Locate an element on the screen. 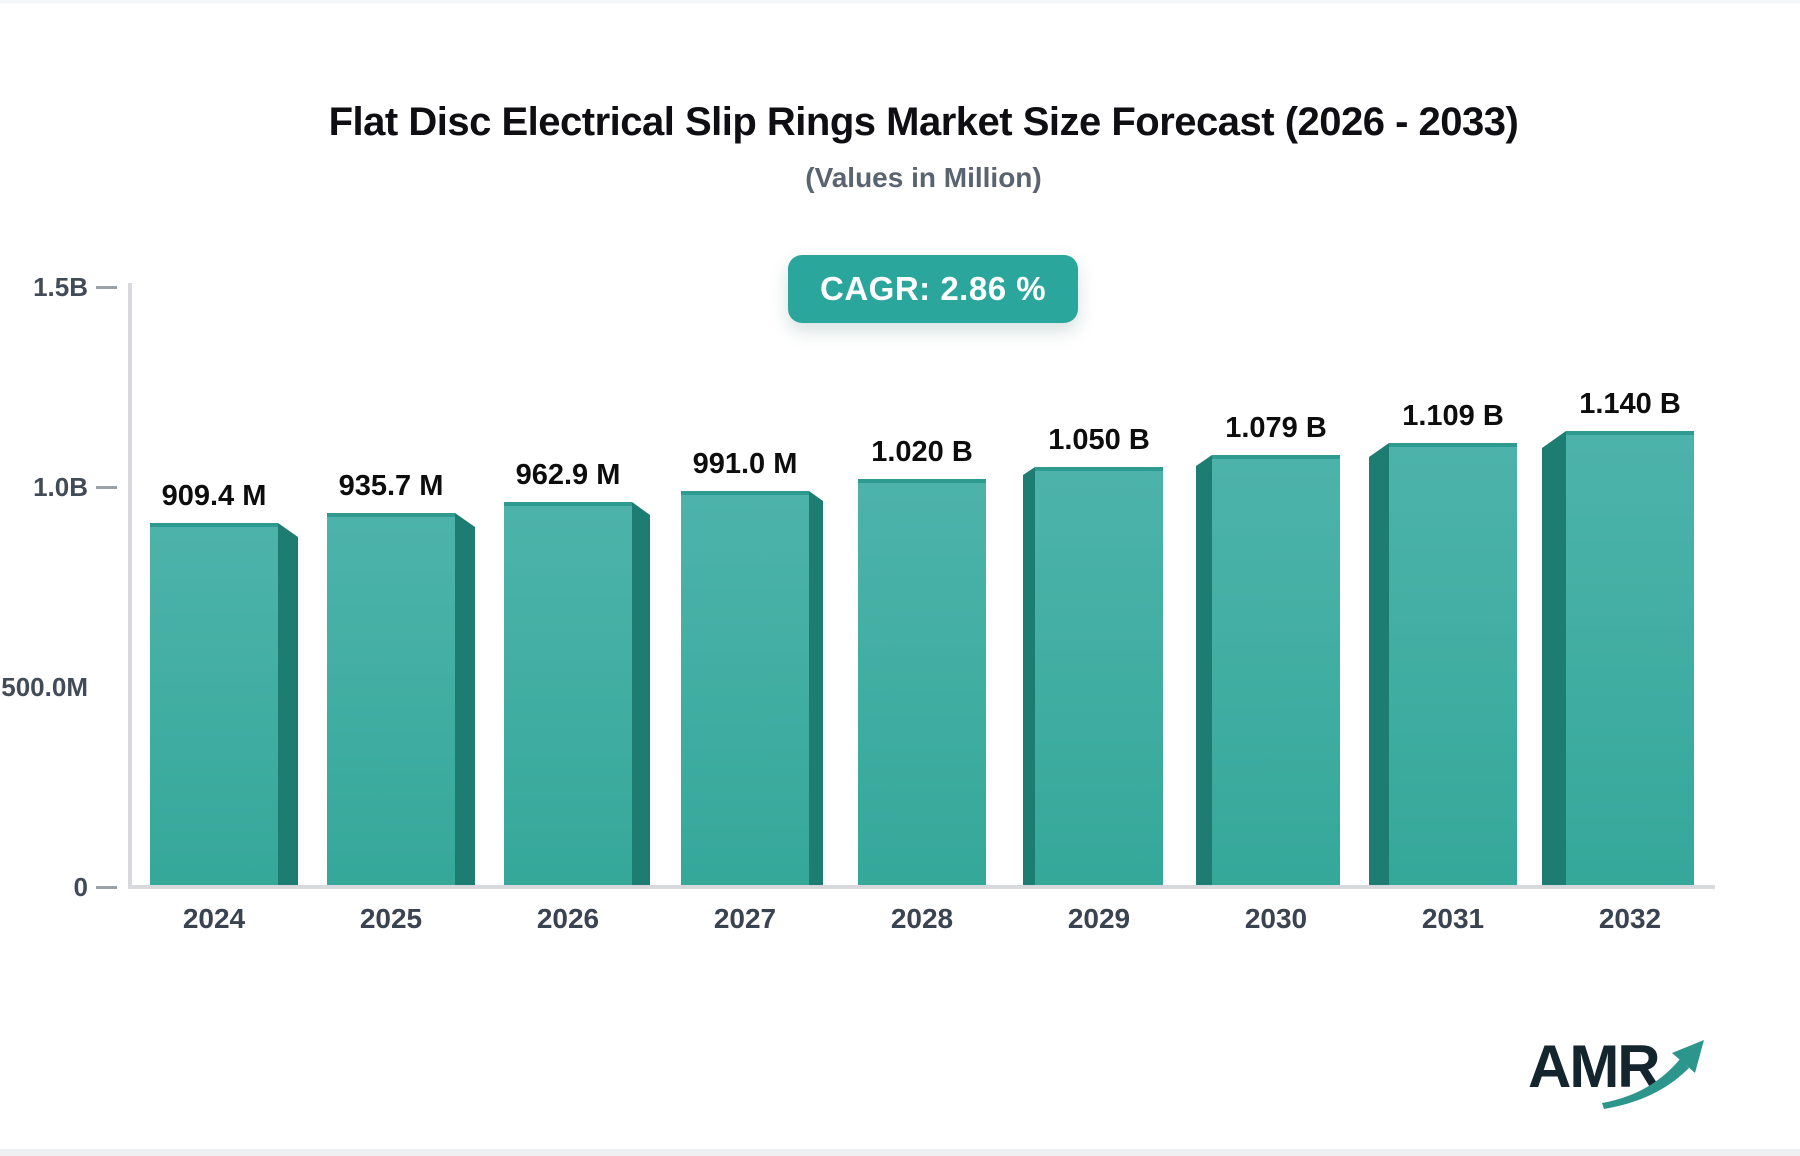  bar-side-face-2027 is located at coordinates (816, 689).